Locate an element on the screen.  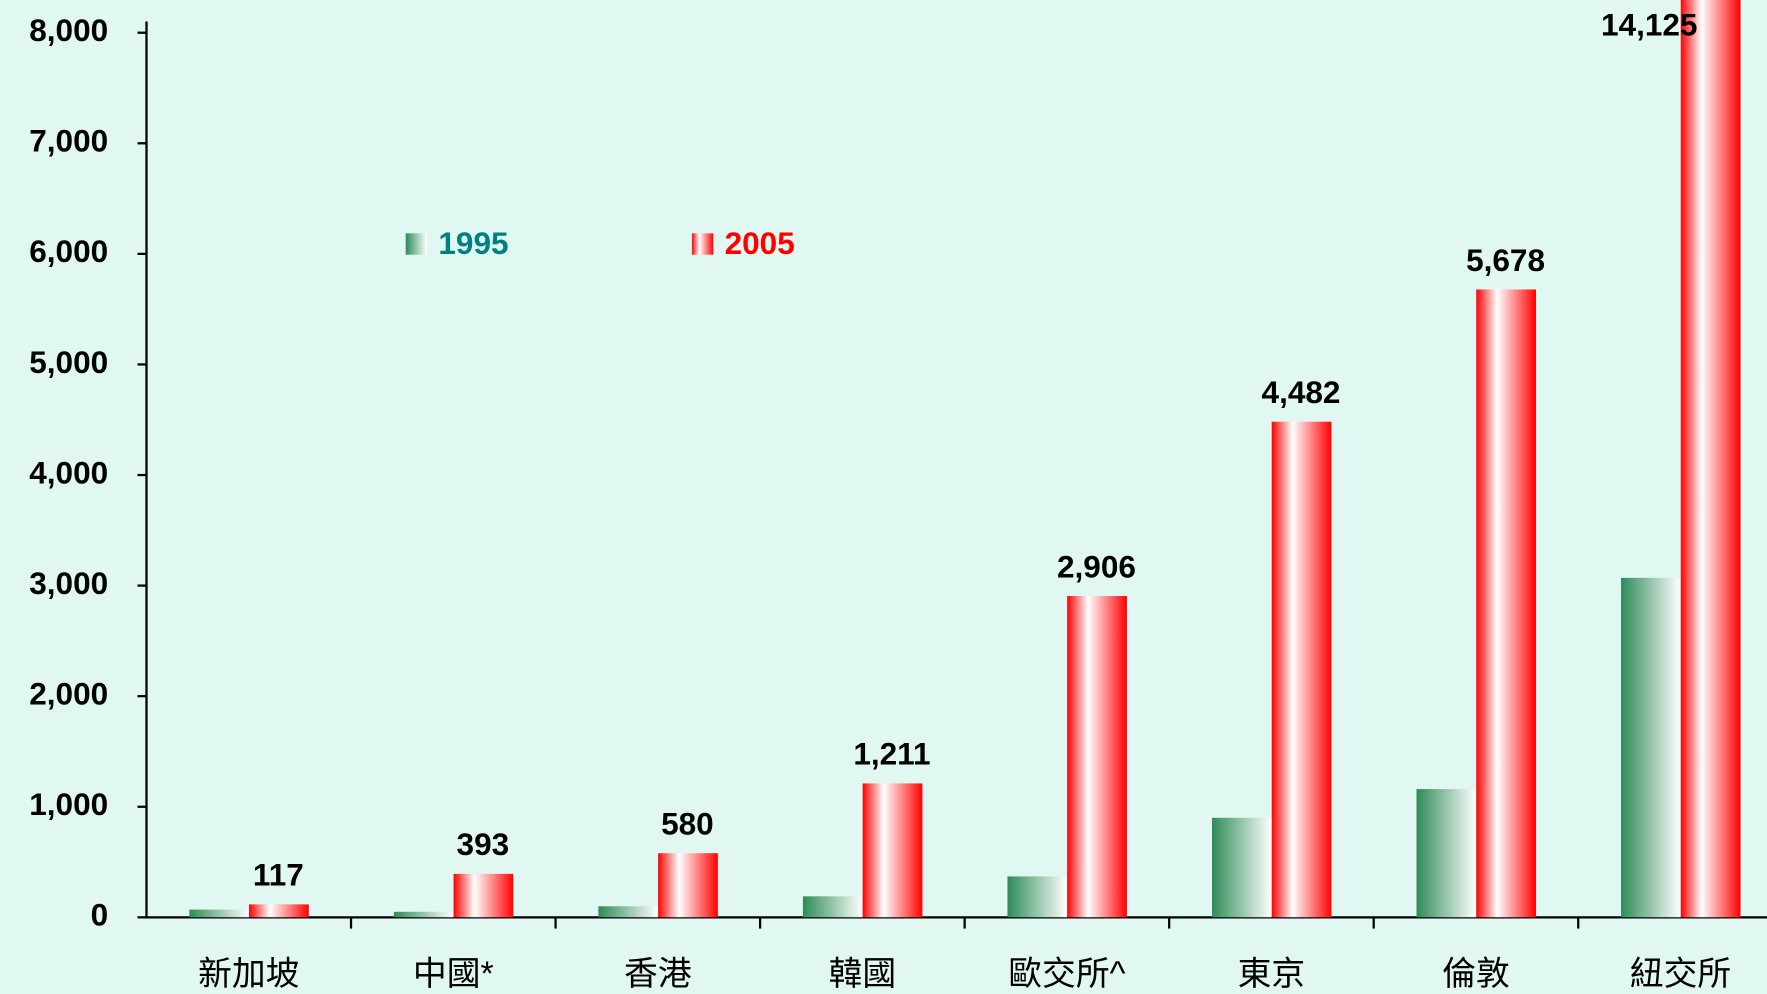
x-tick-label: 新加坡 is located at coordinates (248, 974).